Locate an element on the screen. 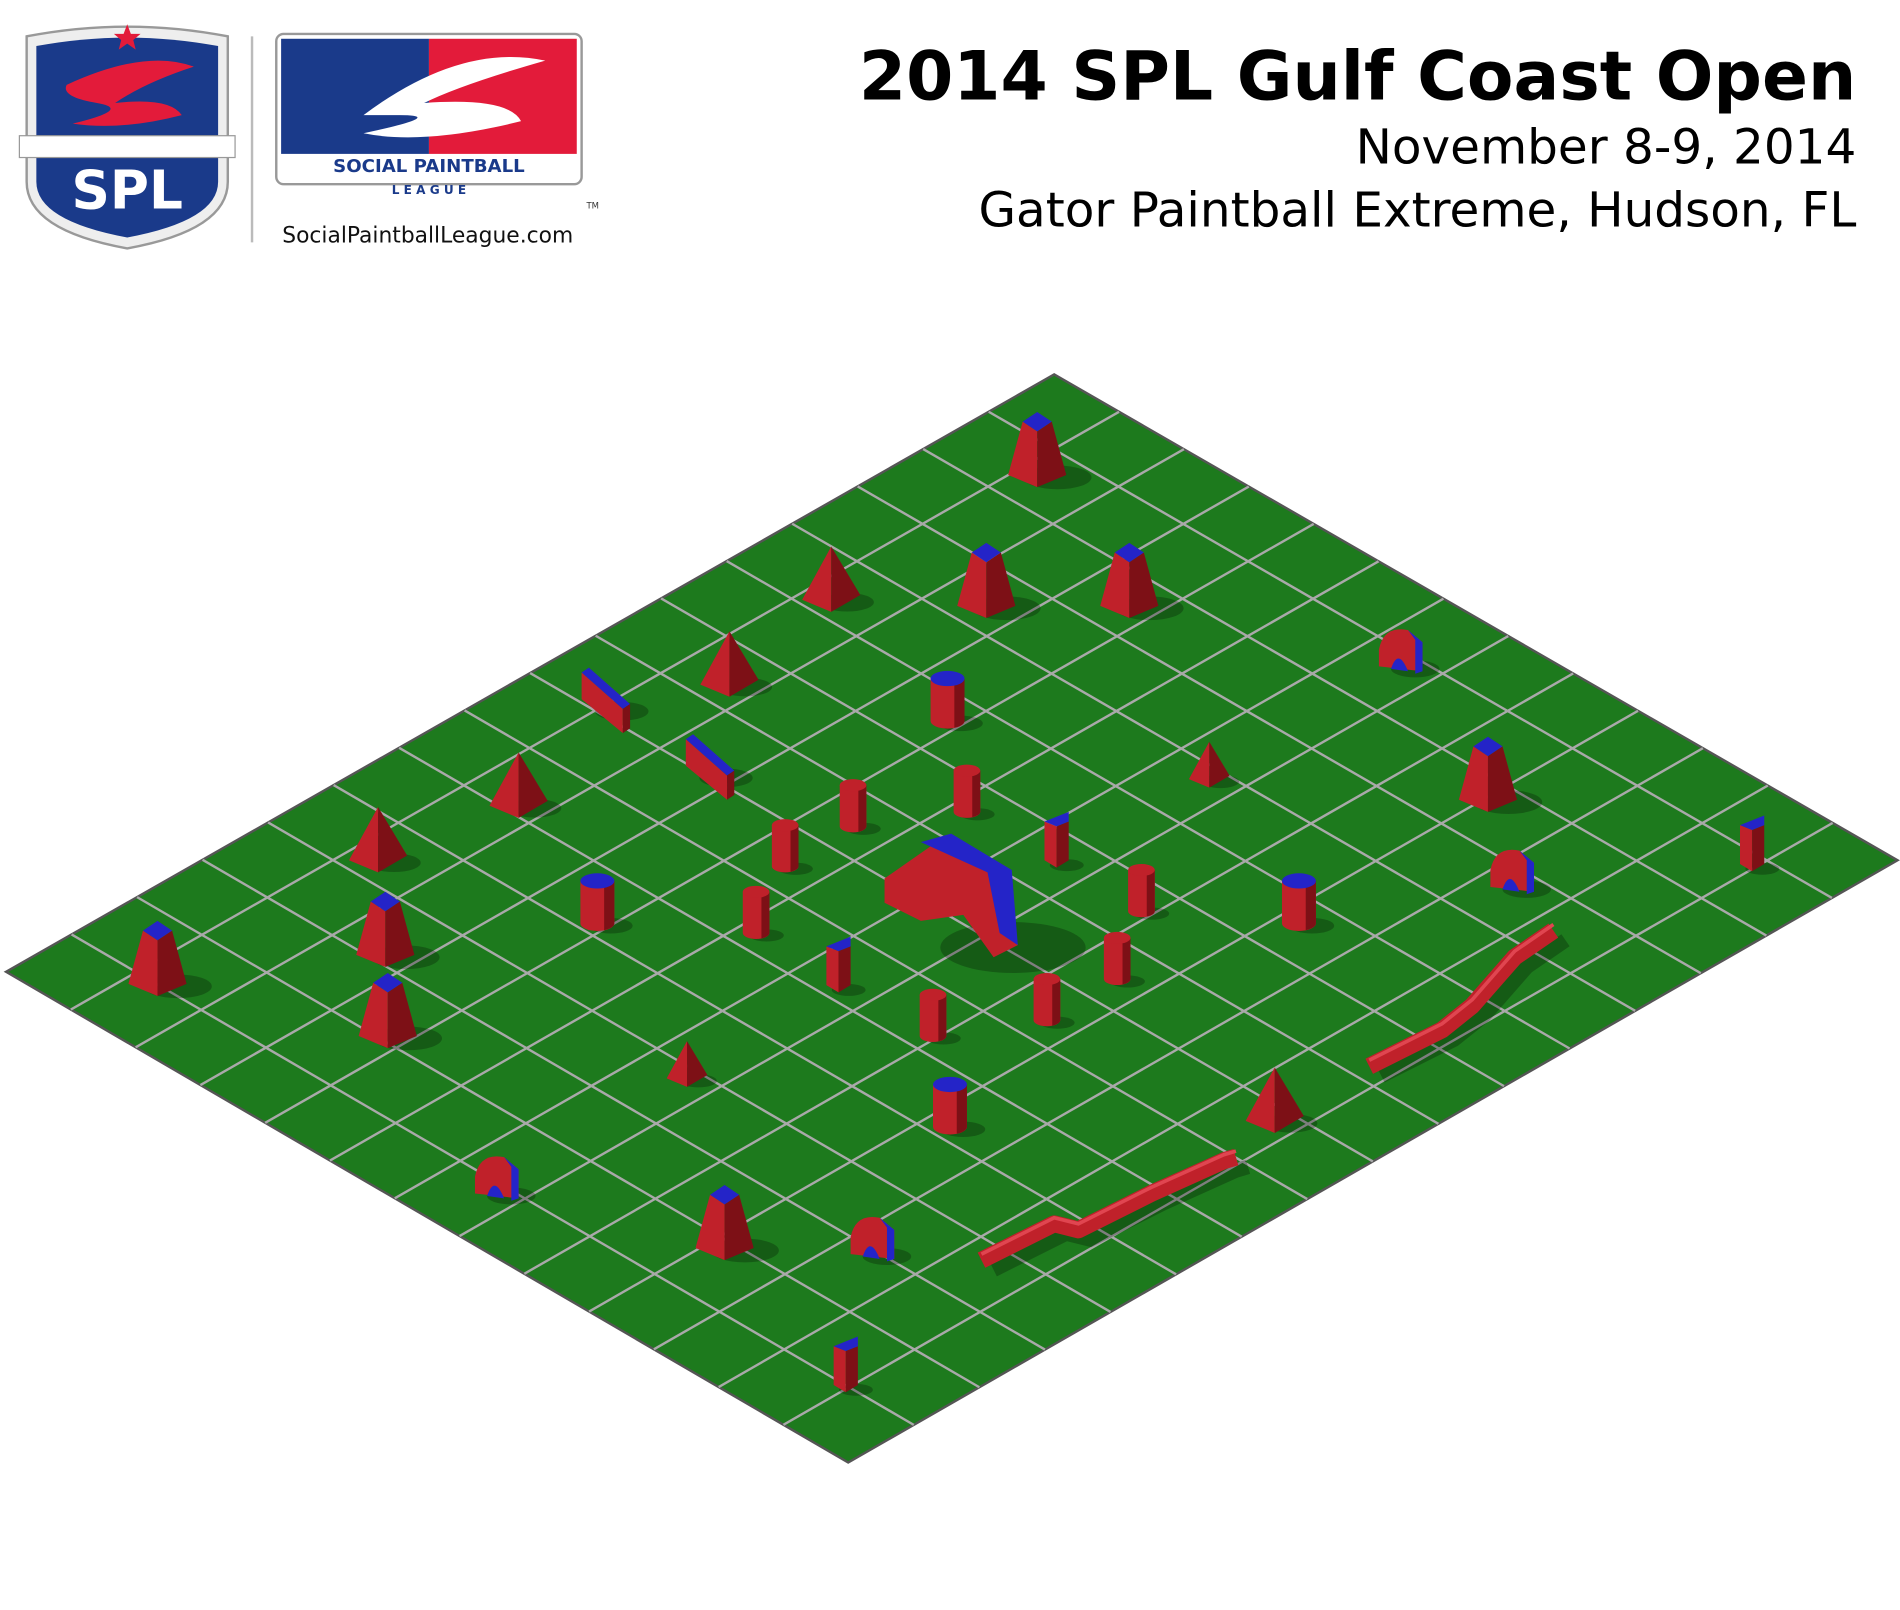 The image size is (1900, 1610). title: 2014 SPL Gulf Coast Open is located at coordinates (1357, 76).